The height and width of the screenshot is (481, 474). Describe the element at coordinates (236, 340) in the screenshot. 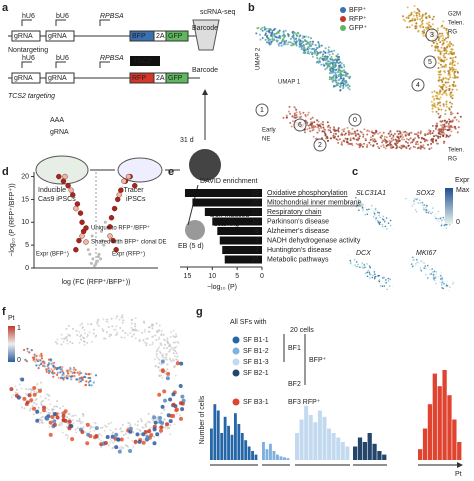

I see `legend-swatch` at that location.